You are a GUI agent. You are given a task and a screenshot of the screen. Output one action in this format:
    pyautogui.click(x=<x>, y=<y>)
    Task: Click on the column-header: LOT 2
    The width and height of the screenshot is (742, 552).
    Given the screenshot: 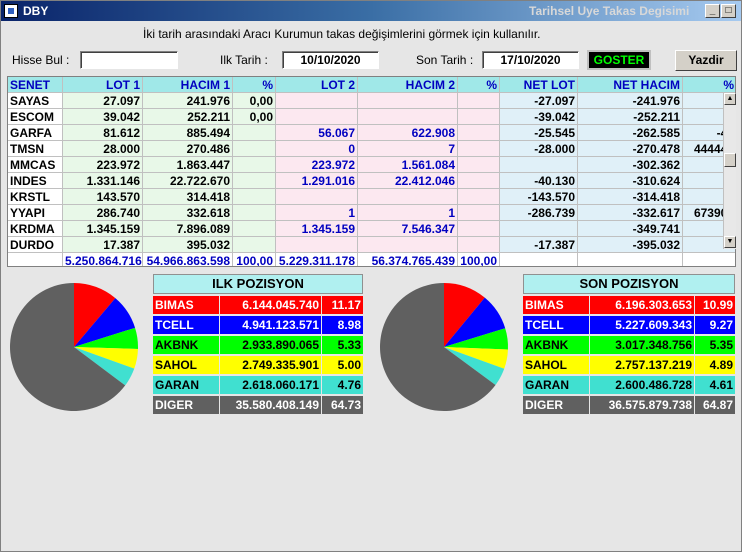 What is the action you would take?
    pyautogui.click(x=317, y=85)
    